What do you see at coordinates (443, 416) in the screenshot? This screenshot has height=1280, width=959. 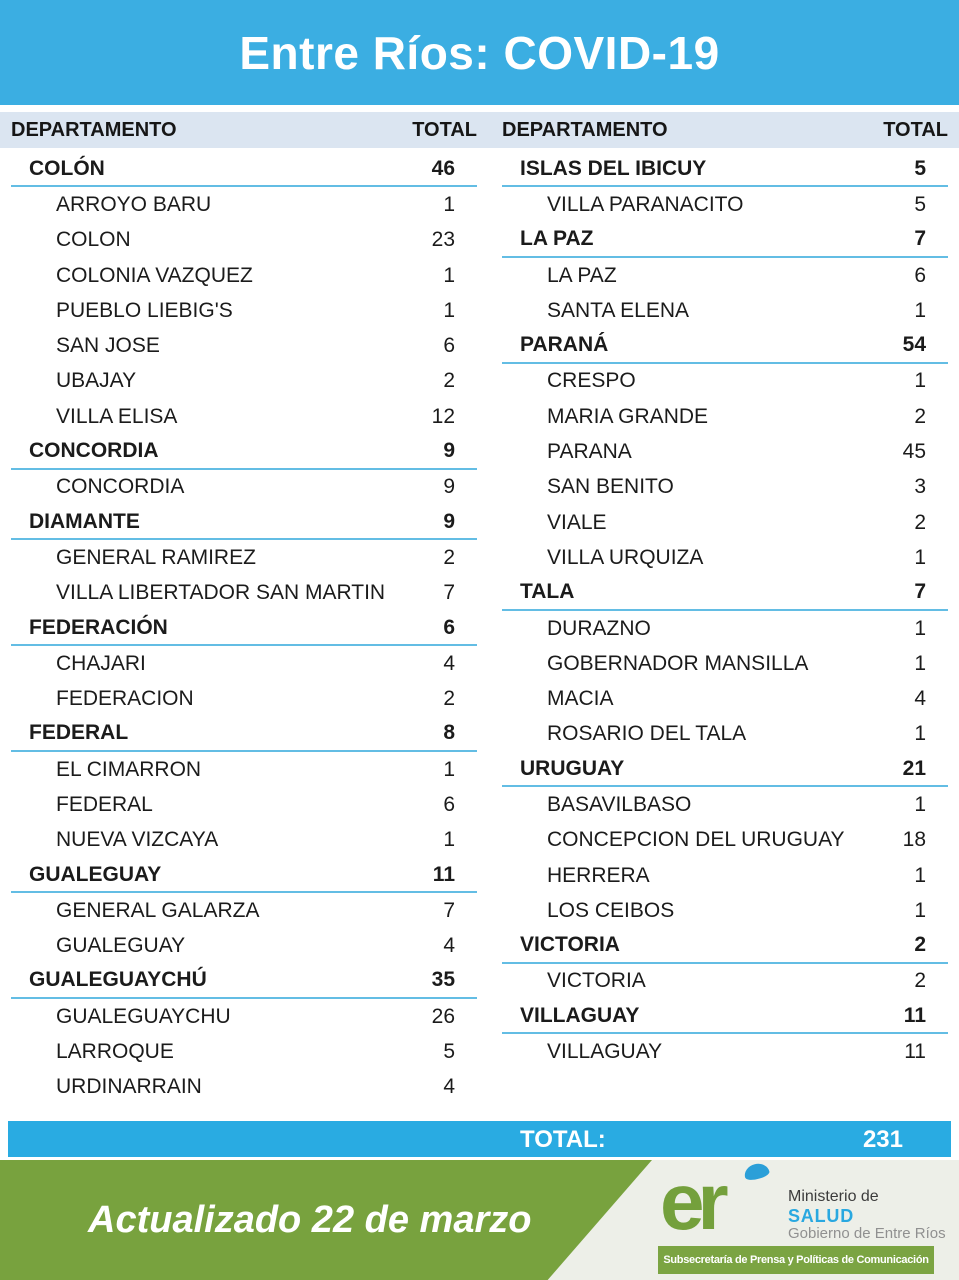 I see `municipality-cases: 12` at bounding box center [443, 416].